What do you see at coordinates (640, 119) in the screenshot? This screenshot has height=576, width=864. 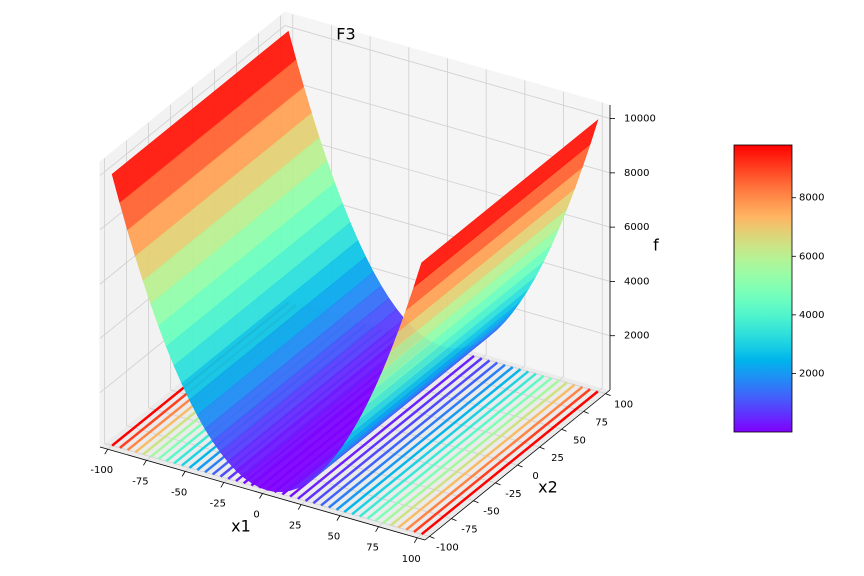 I see `tick-label: 10000` at bounding box center [640, 119].